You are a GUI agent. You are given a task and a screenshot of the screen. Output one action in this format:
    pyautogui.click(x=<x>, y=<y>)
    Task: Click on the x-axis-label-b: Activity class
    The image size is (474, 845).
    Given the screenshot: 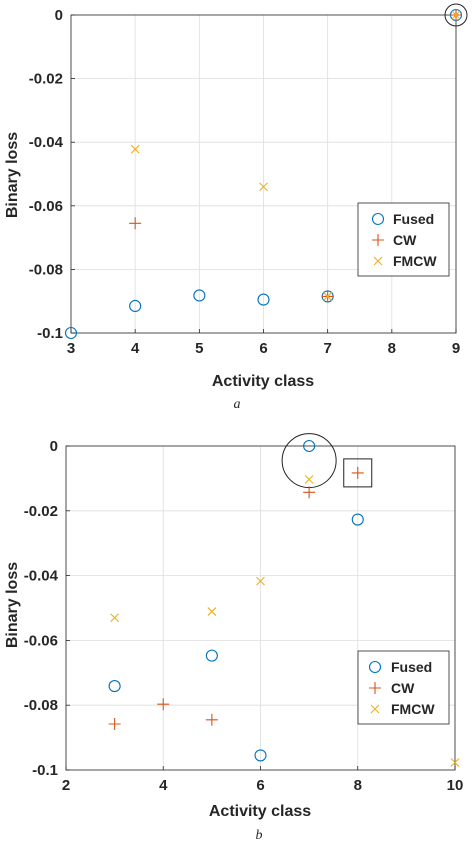 What is the action you would take?
    pyautogui.click(x=260, y=811)
    